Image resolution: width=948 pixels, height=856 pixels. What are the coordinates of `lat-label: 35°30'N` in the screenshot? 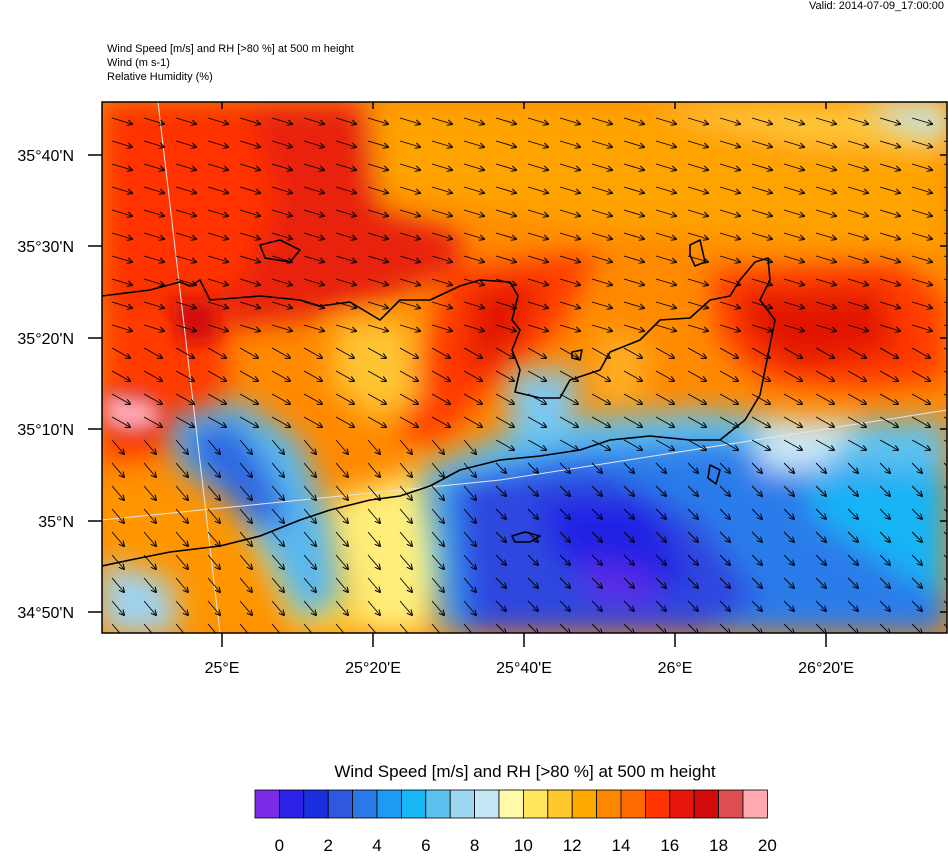 It's located at (45, 247).